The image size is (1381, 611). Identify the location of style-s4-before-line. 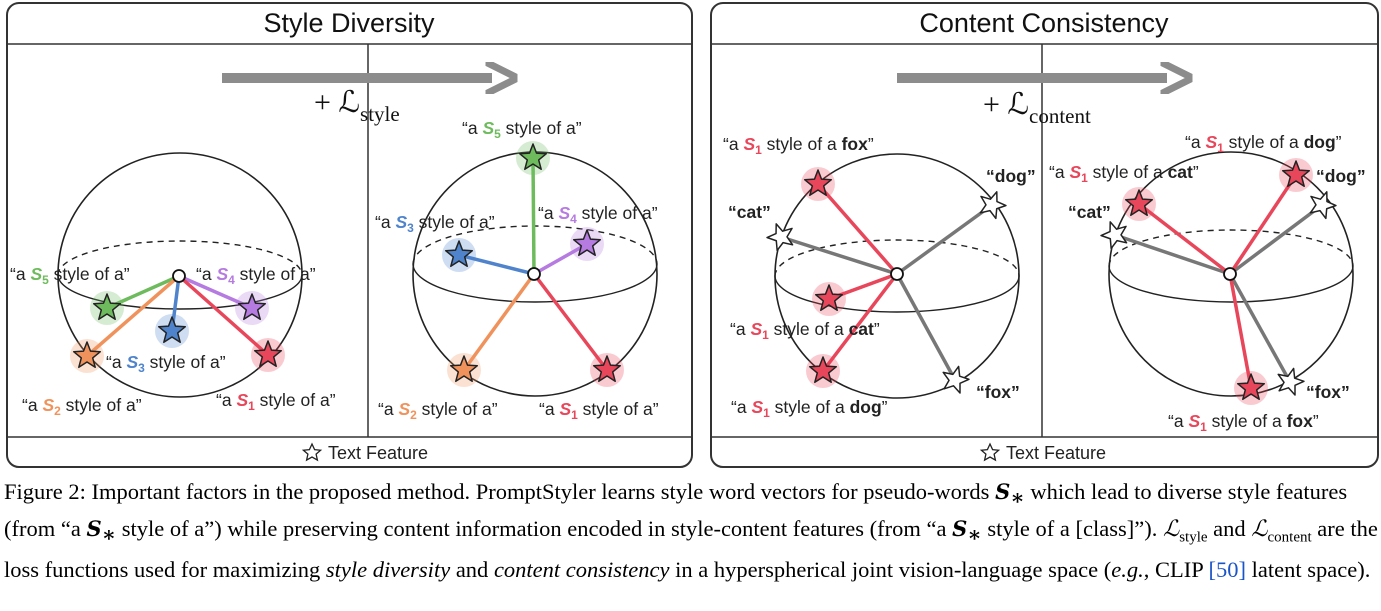
(215, 292).